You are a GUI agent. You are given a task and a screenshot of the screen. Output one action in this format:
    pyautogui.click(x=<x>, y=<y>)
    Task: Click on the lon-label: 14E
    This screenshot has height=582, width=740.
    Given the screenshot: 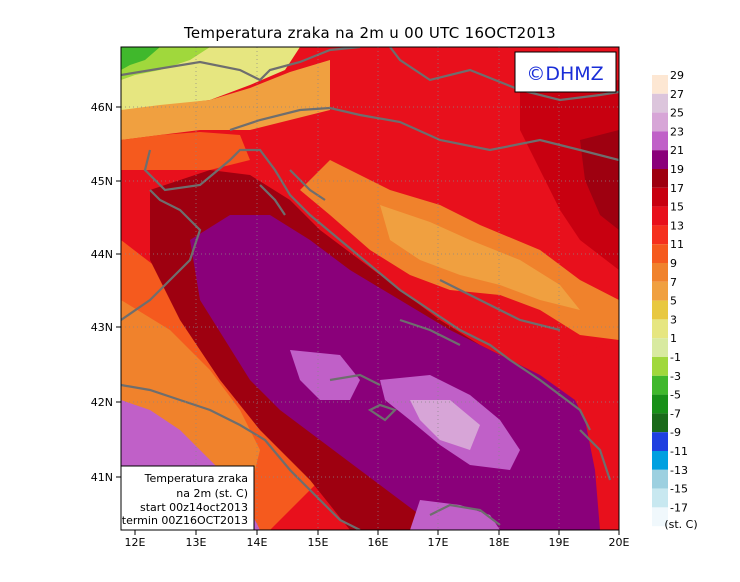 What is the action you would take?
    pyautogui.click(x=257, y=542)
    